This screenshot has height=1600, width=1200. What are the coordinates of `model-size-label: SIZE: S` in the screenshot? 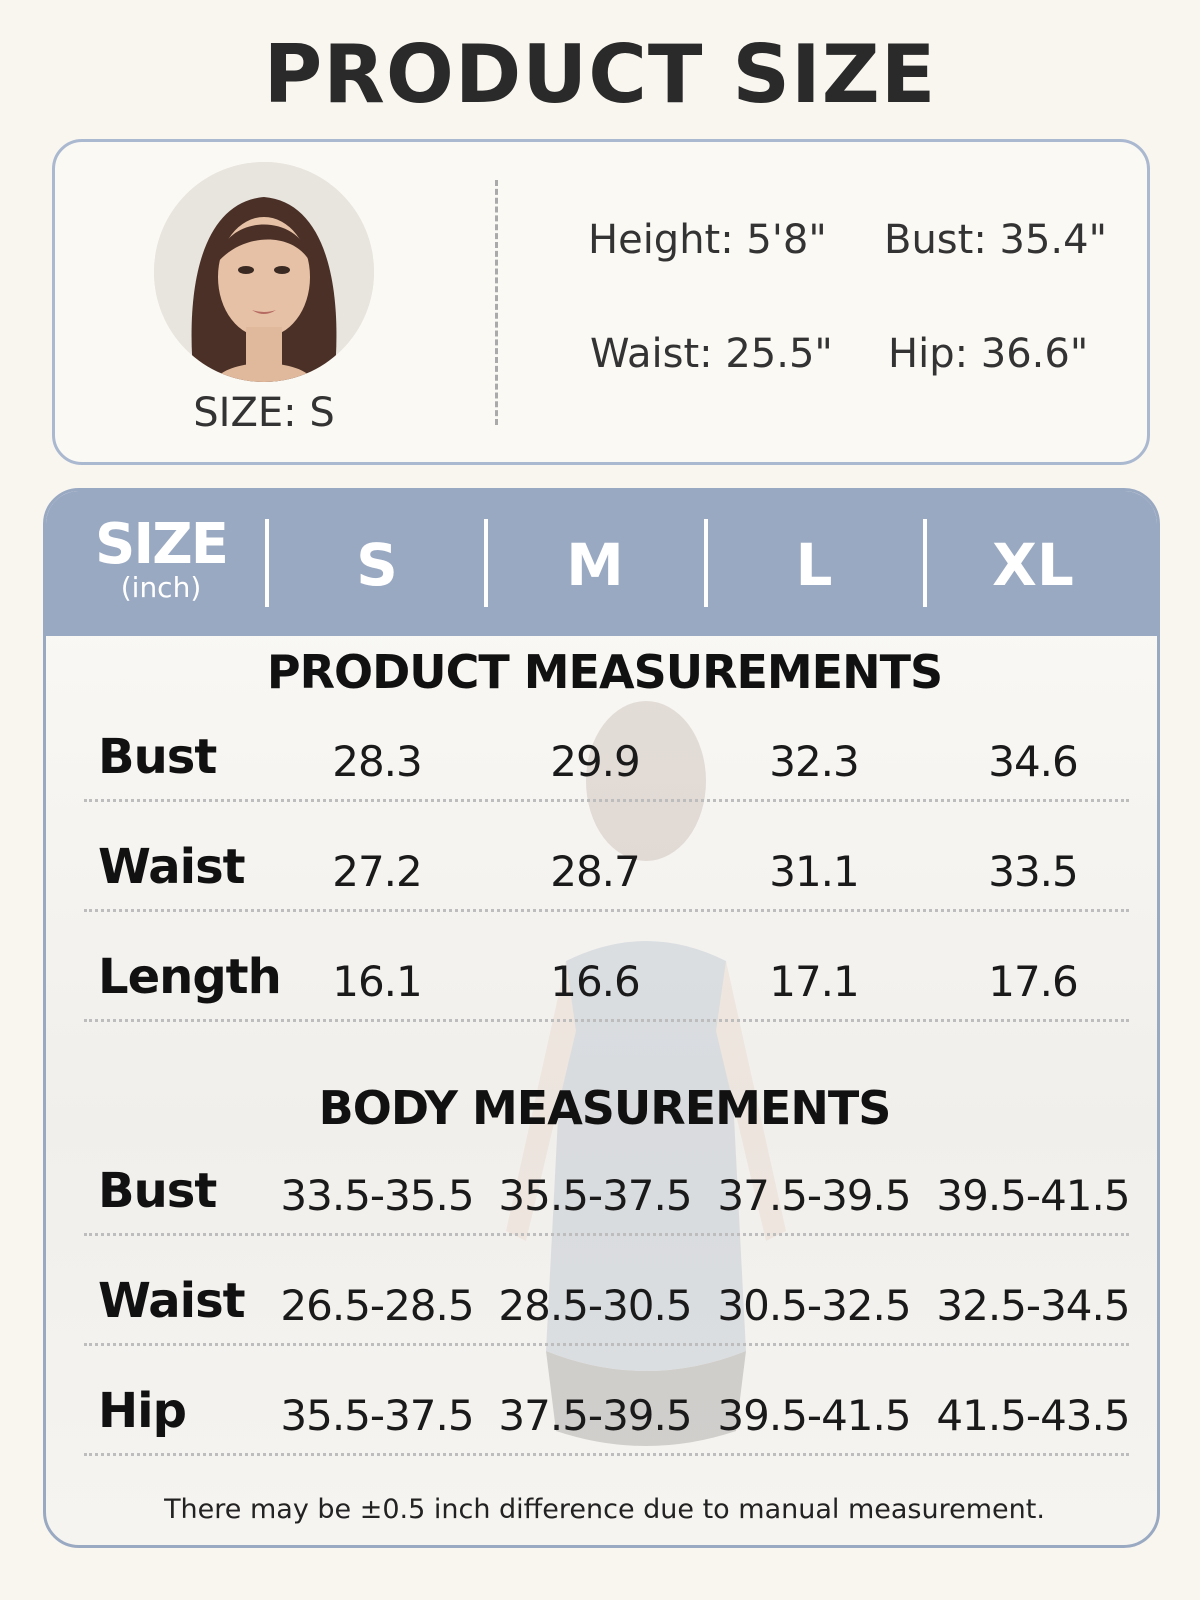 It's located at (264, 413).